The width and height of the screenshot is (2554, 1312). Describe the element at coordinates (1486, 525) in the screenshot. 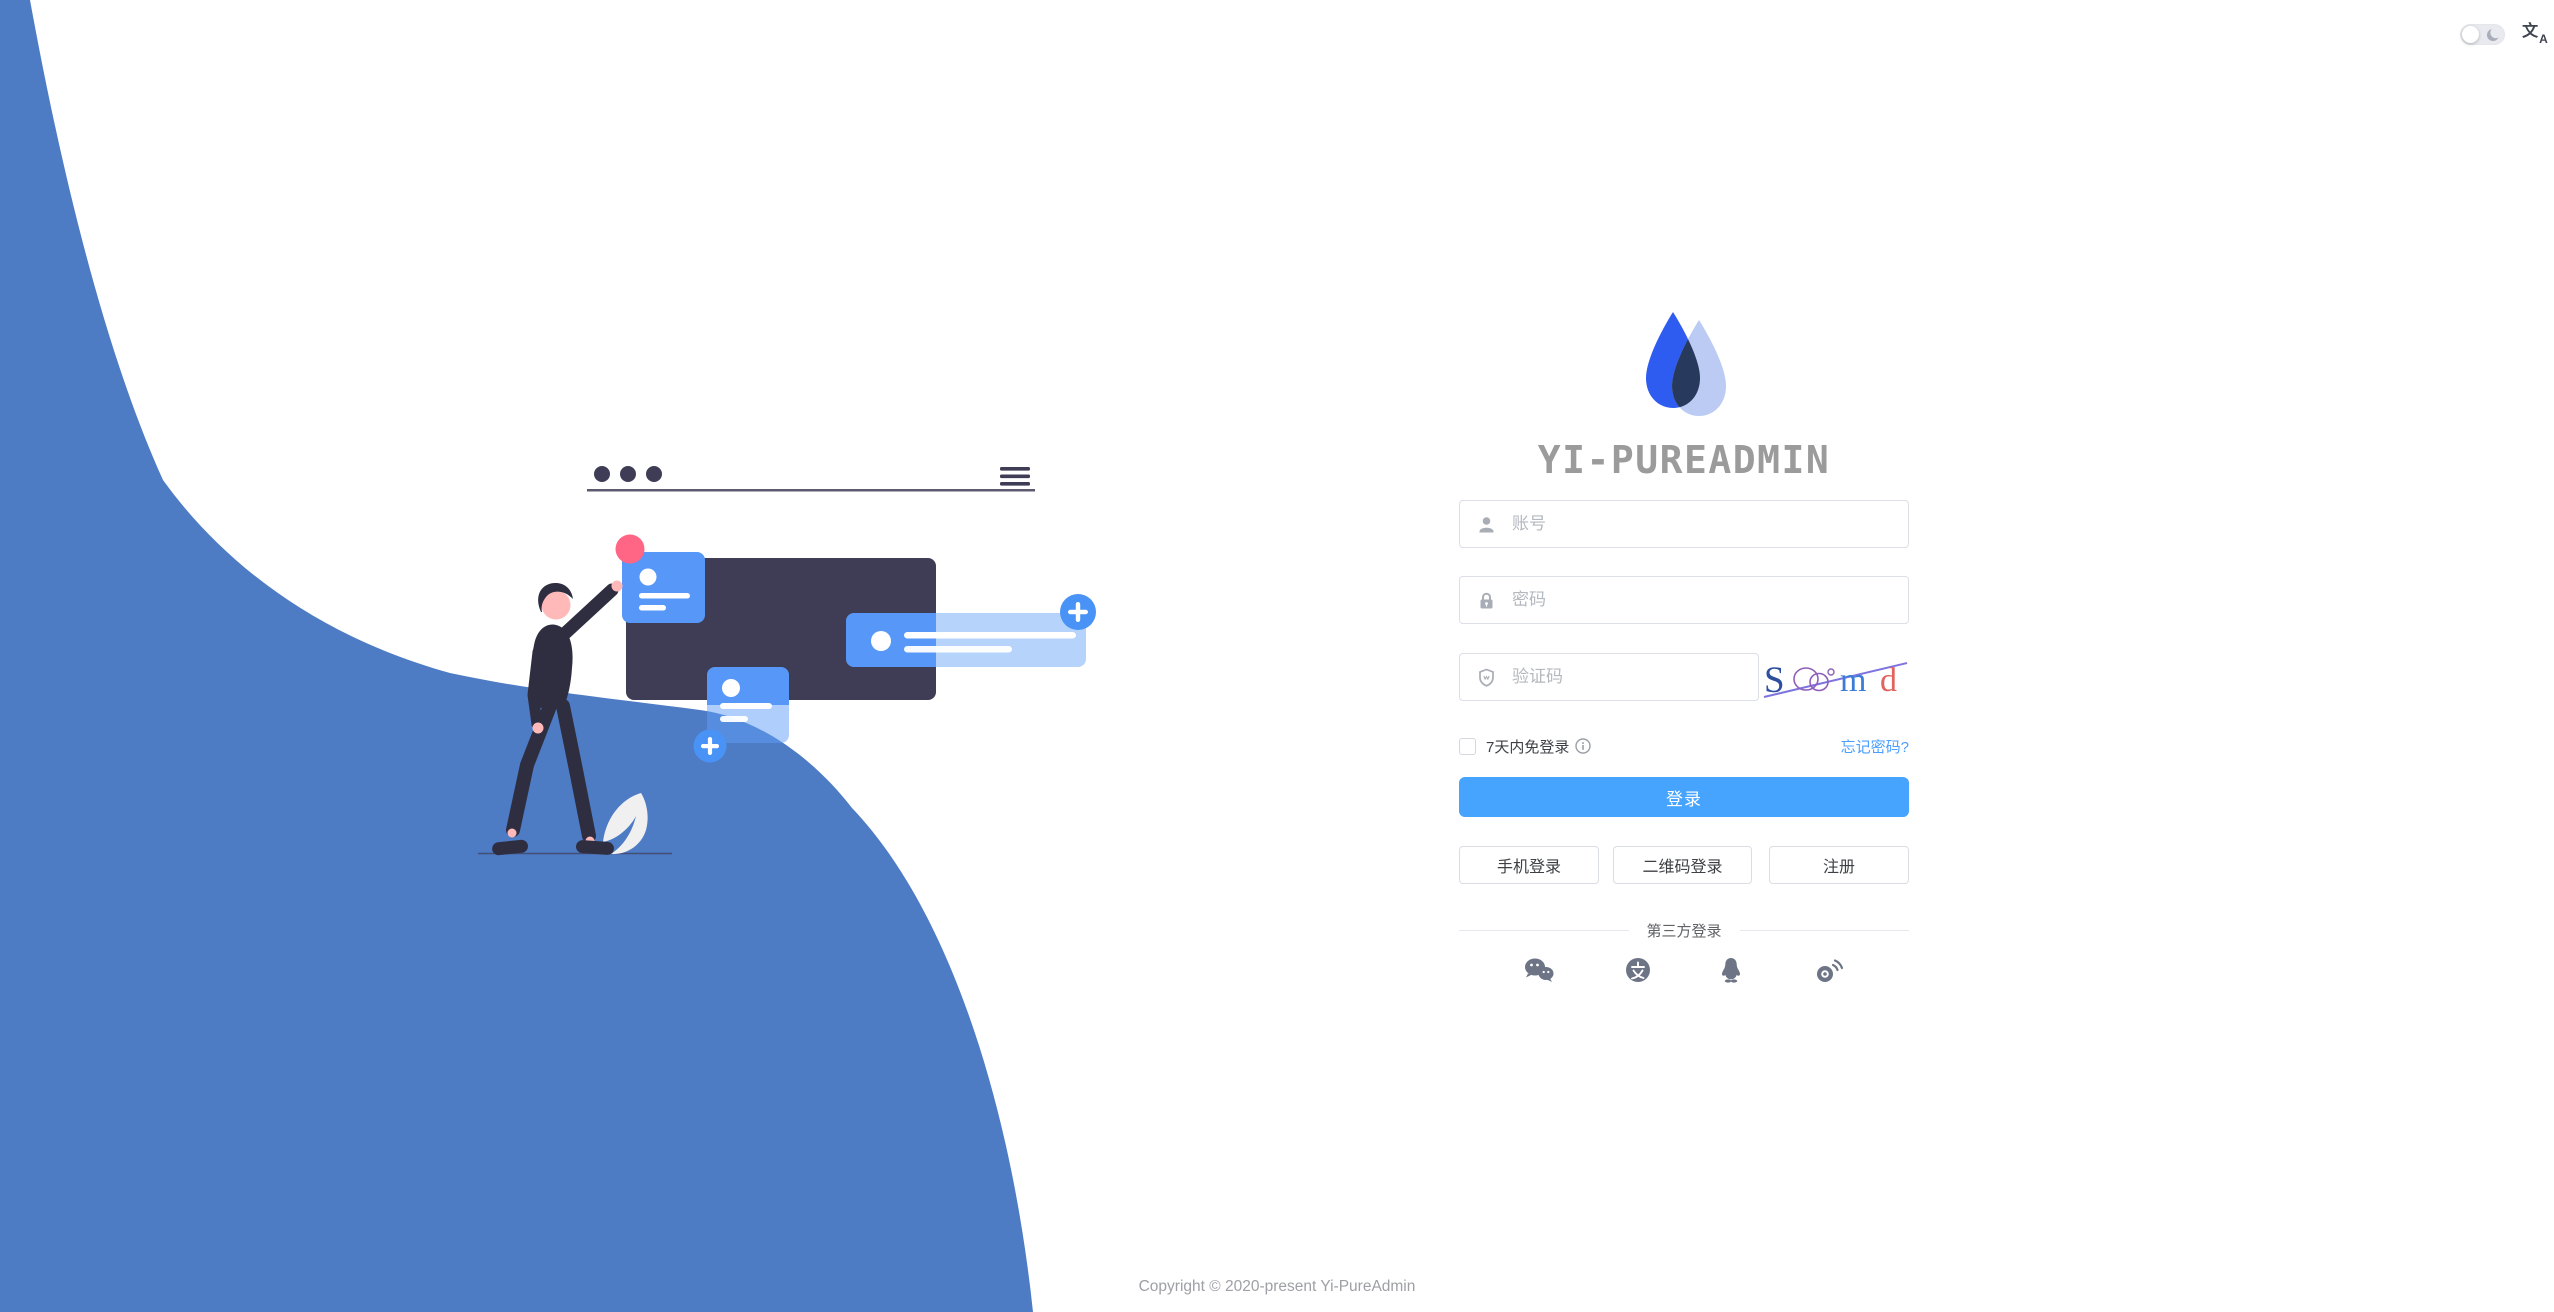

I see `user-icon` at that location.